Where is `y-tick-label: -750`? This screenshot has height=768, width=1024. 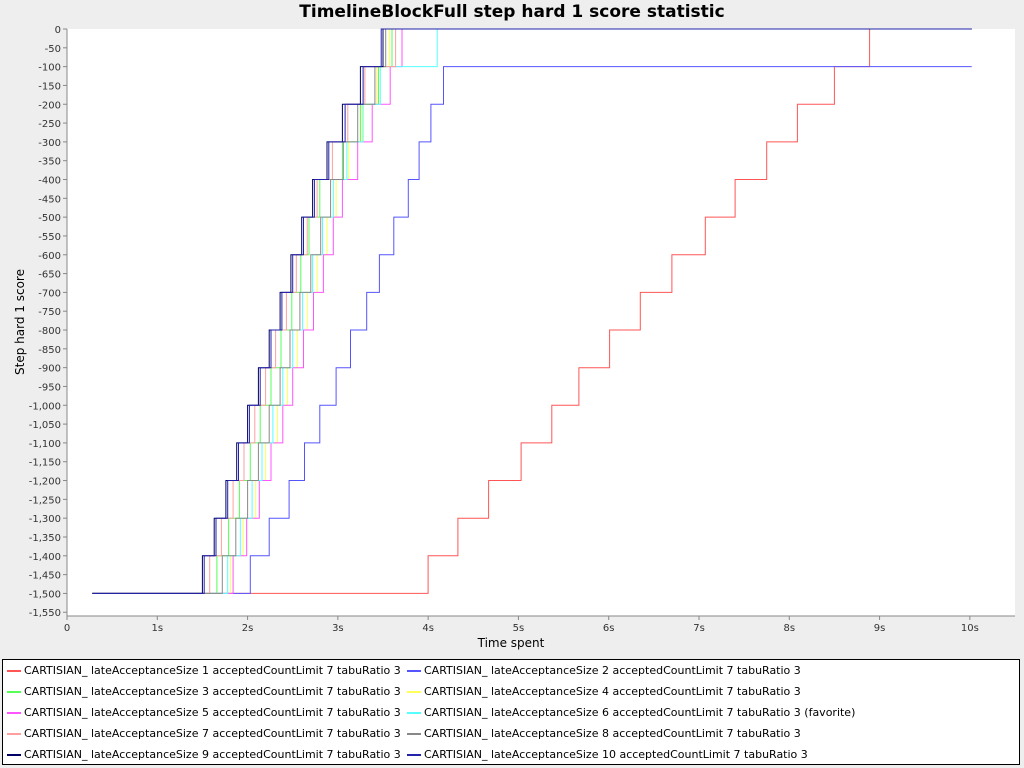
y-tick-label: -750 is located at coordinates (49, 312).